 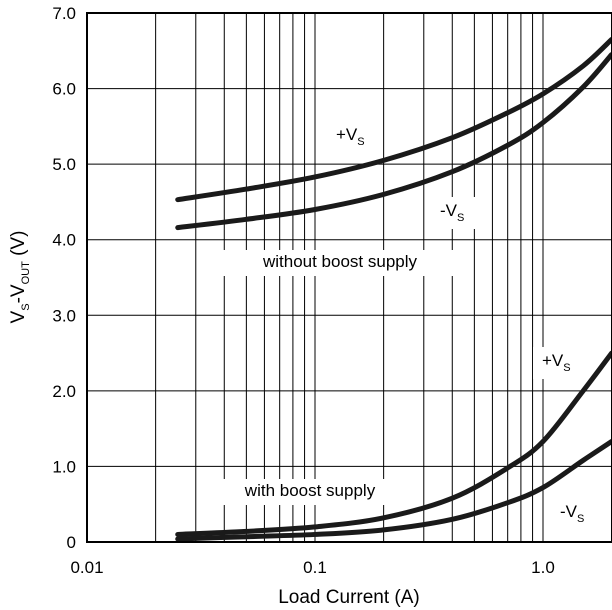 What do you see at coordinates (452, 212) in the screenshot?
I see `minus-vs-top-label: -VS` at bounding box center [452, 212].